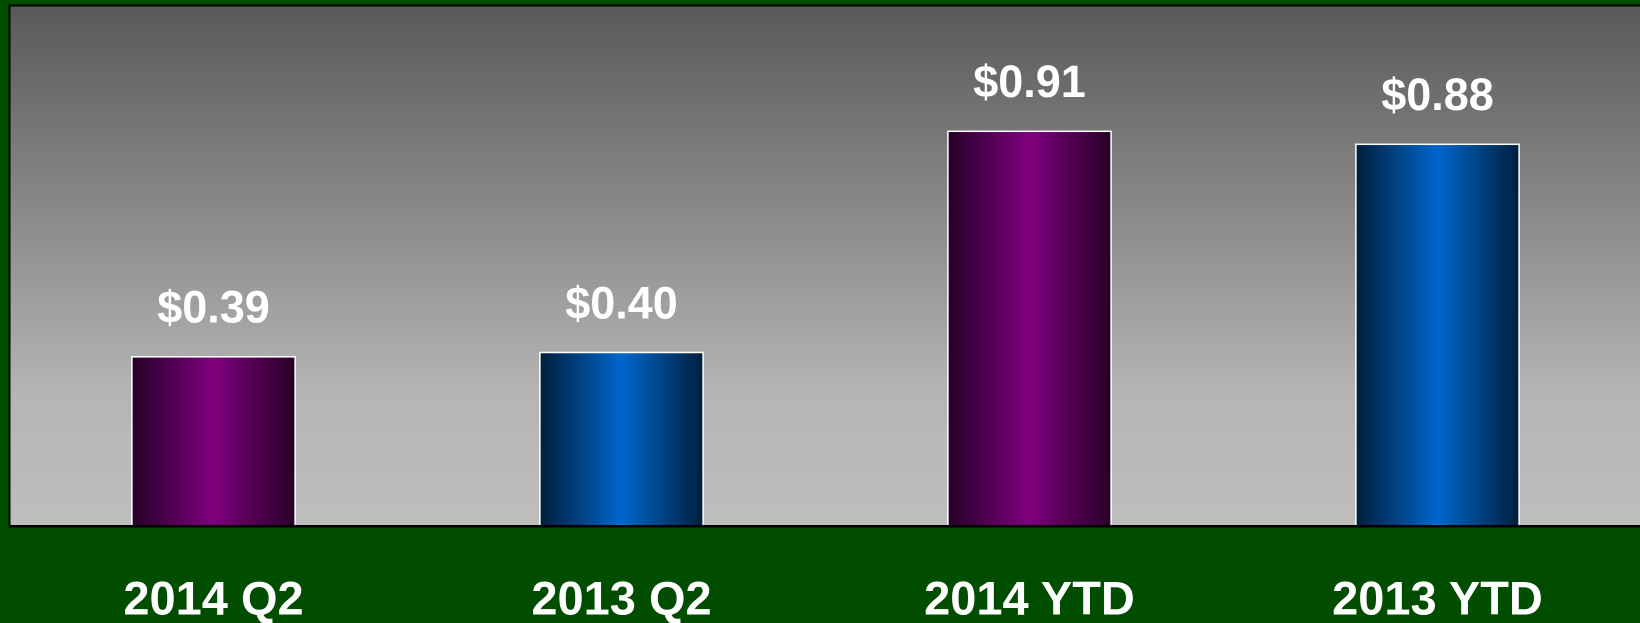 The width and height of the screenshot is (1640, 623). Describe the element at coordinates (621, 597) in the screenshot. I see `x-tick-label: 2013 Q2` at that location.